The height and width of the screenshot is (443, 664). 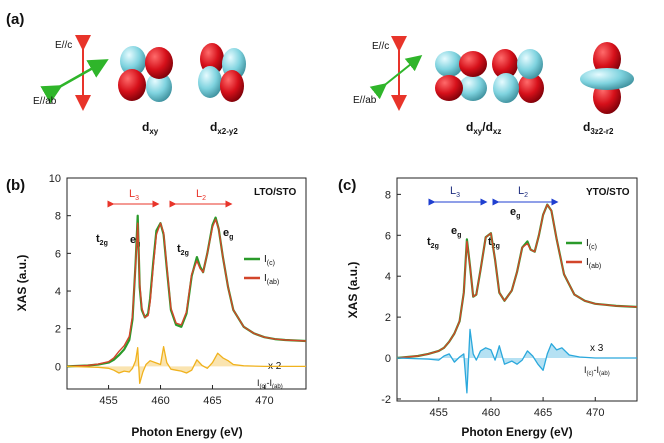 I want to click on orbital-d3z2-r2, so click(x=607, y=78).